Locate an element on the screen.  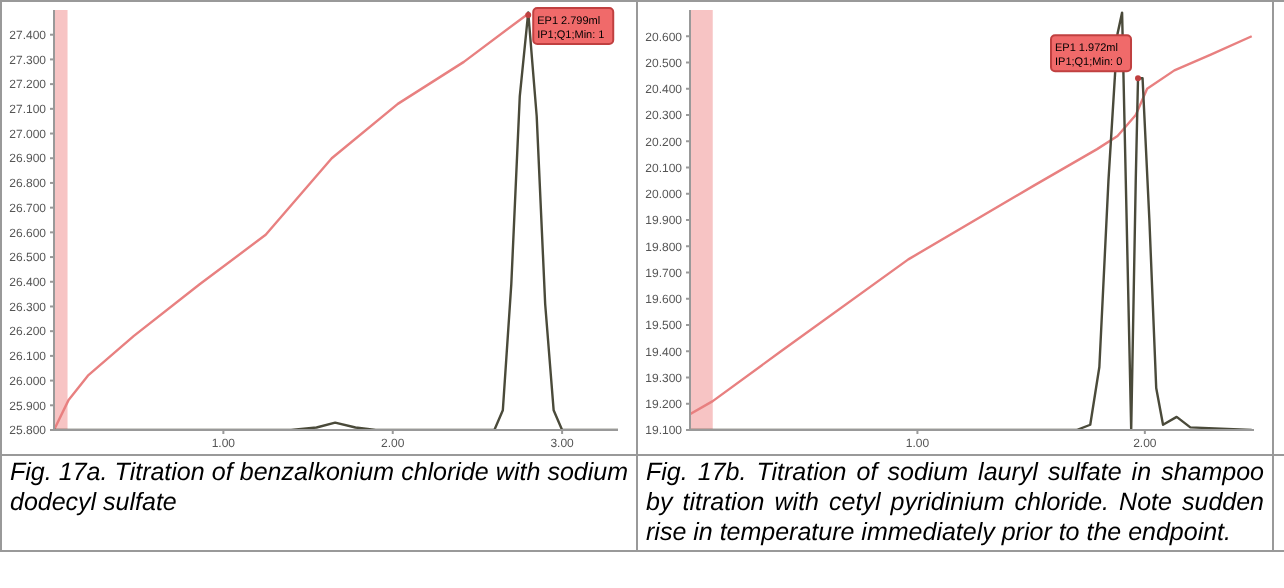
caption: Fig. 17a. Titration of benzalkonium chloride with sodium dodecyl sulfate is located at coordinates (319, 488).